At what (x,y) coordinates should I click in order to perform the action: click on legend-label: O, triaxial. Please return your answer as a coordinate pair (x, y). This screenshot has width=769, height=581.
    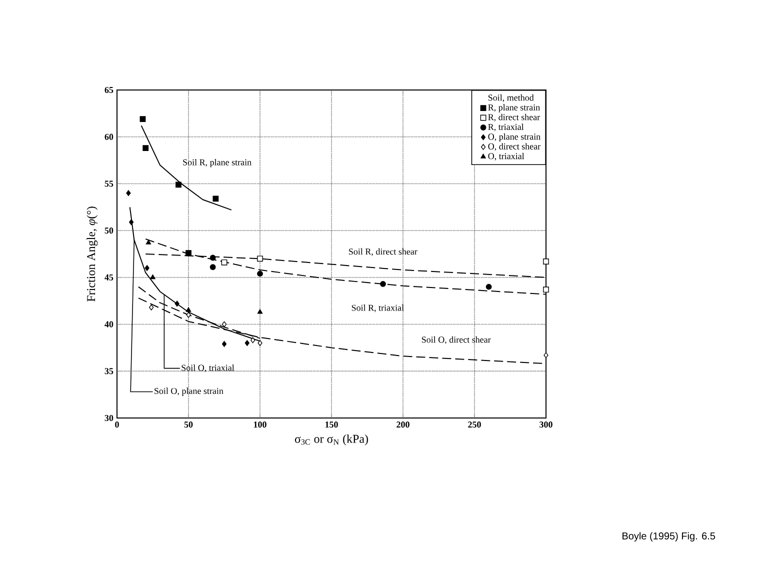
    Looking at the image, I should click on (506, 156).